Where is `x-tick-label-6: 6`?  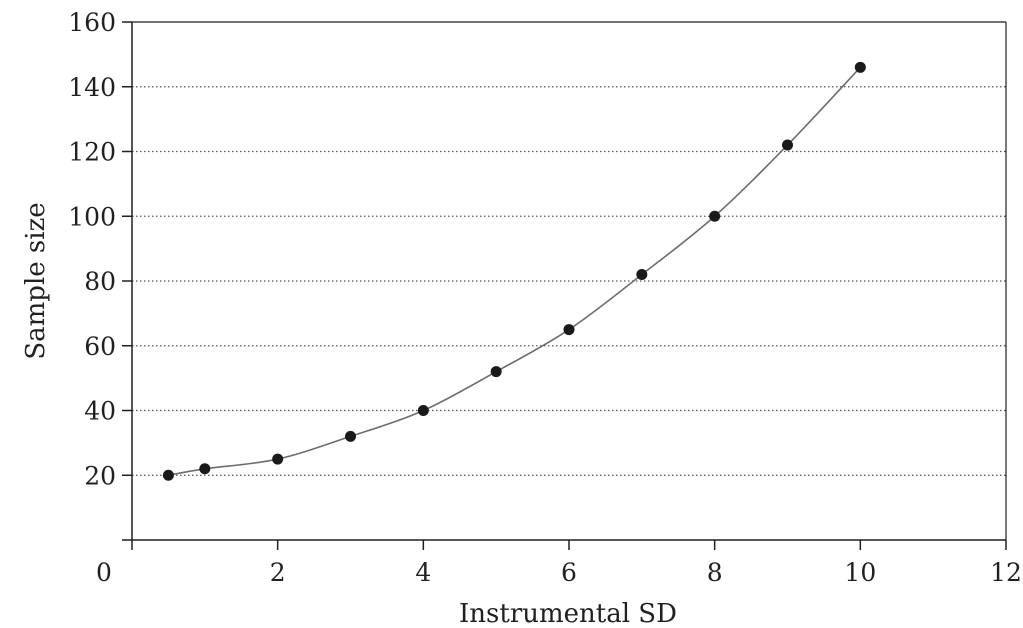
x-tick-label-6: 6 is located at coordinates (569, 572).